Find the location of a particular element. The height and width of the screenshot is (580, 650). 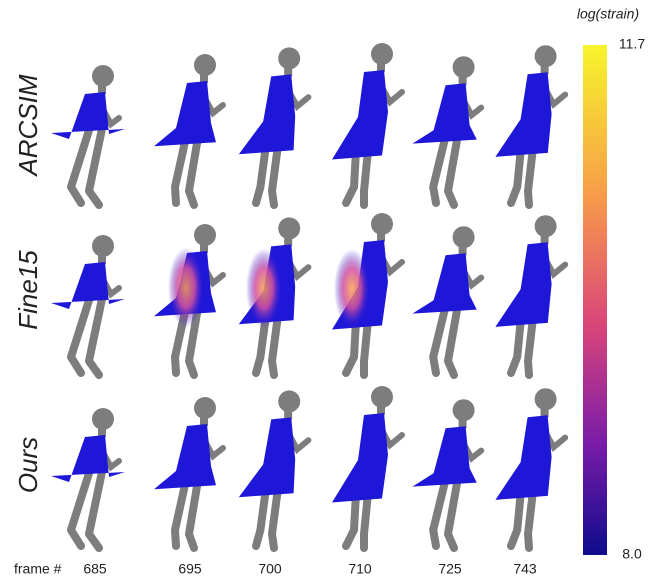

frame-label: frame # is located at coordinates (38, 569).